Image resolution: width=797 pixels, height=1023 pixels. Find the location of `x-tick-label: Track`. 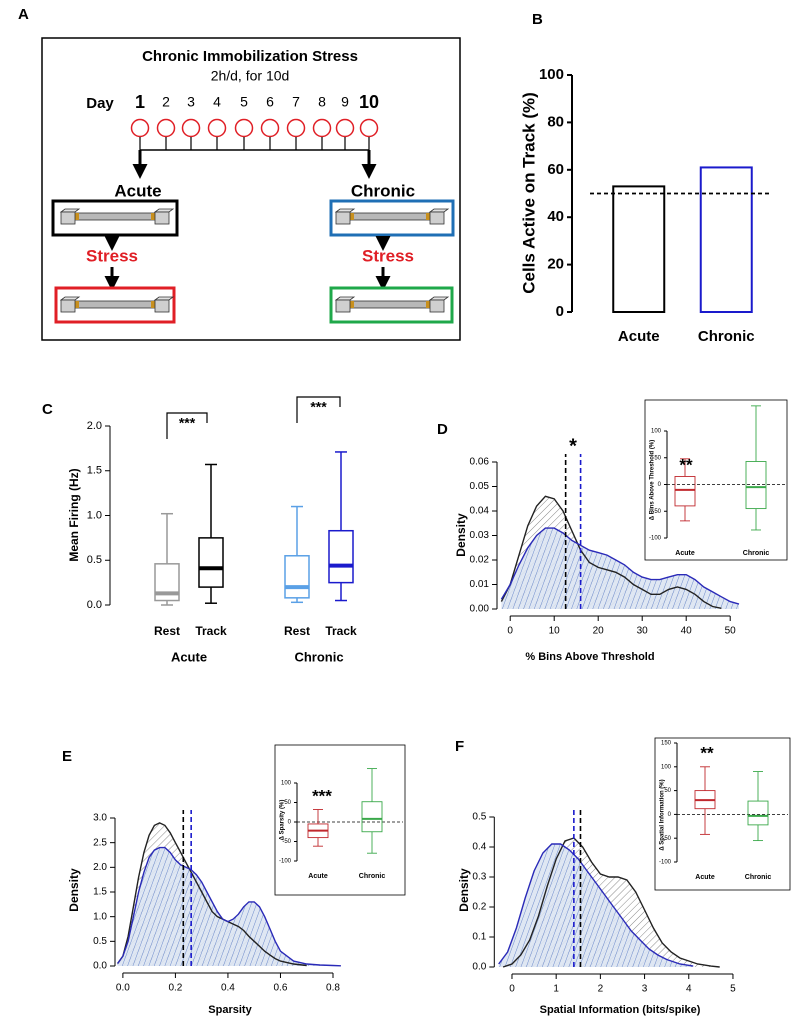

x-tick-label: Track is located at coordinates (211, 631).